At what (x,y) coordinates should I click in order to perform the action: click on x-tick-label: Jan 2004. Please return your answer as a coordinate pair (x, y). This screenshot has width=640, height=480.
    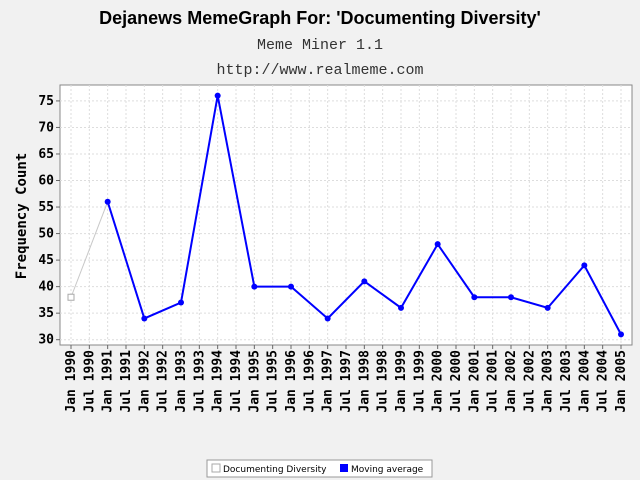
    Looking at the image, I should click on (584, 381).